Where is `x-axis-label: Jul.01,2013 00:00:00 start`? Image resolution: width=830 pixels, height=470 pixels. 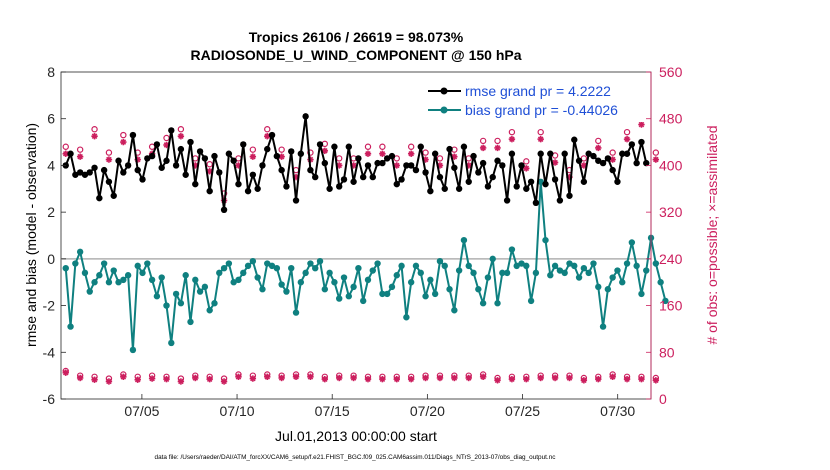 x-axis-label: Jul.01,2013 00:00:00 start is located at coordinates (356, 436).